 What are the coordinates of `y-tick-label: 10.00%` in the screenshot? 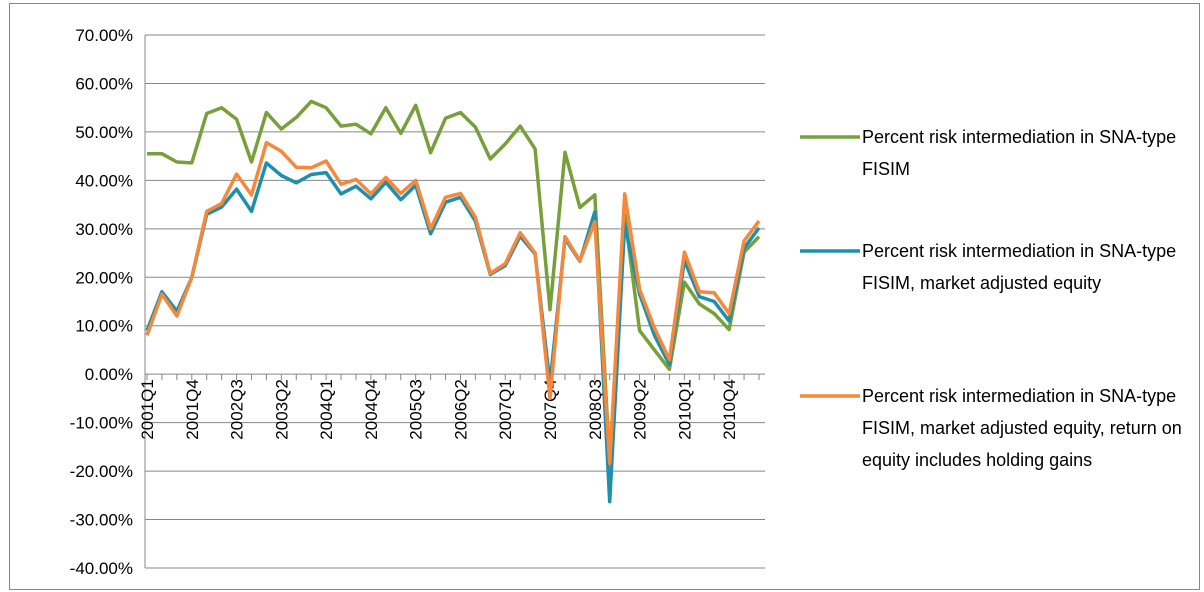 It's located at (104, 326).